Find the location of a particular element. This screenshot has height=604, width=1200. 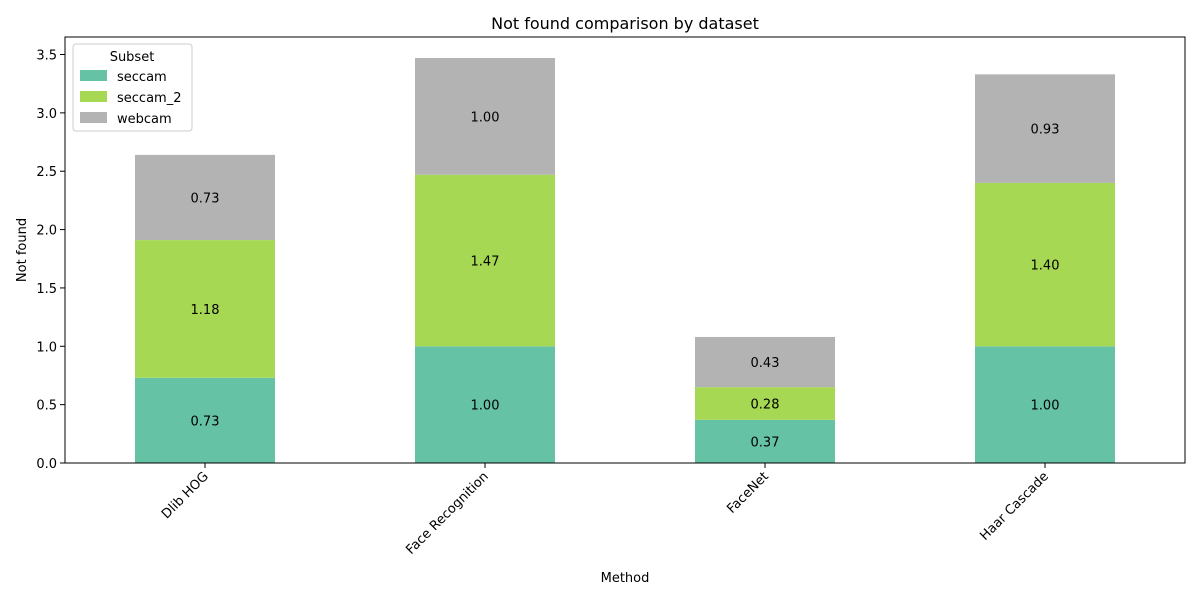

data-label-seccam_2-0: 1.18 is located at coordinates (205, 310).